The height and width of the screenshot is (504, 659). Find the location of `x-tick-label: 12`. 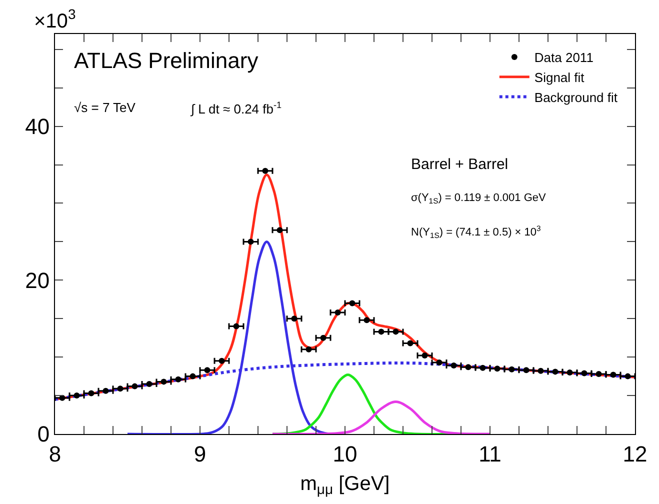

x-tick-label: 12 is located at coordinates (635, 453).